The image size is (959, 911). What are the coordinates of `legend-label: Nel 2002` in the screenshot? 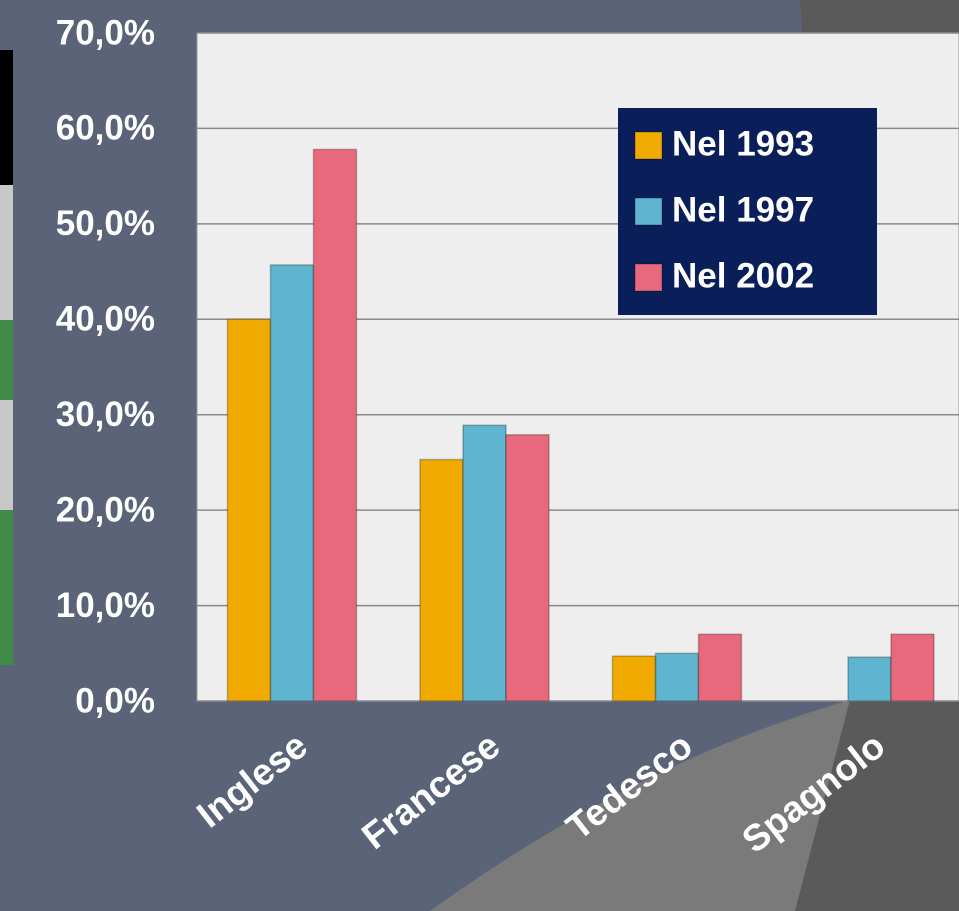 It's located at (743, 275).